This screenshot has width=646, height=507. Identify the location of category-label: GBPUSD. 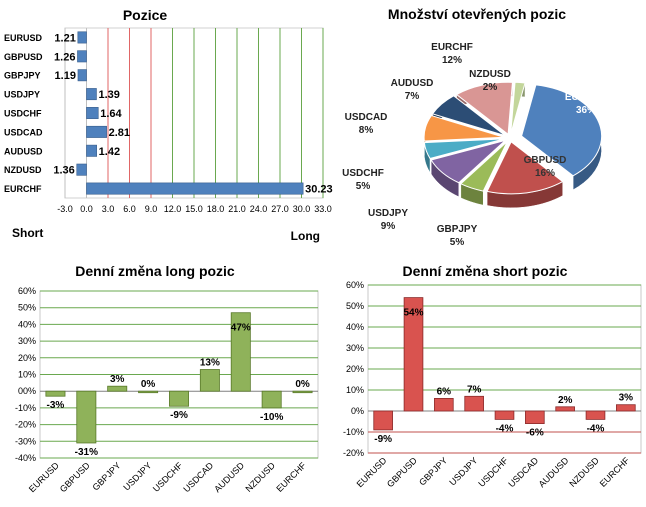
(75, 477).